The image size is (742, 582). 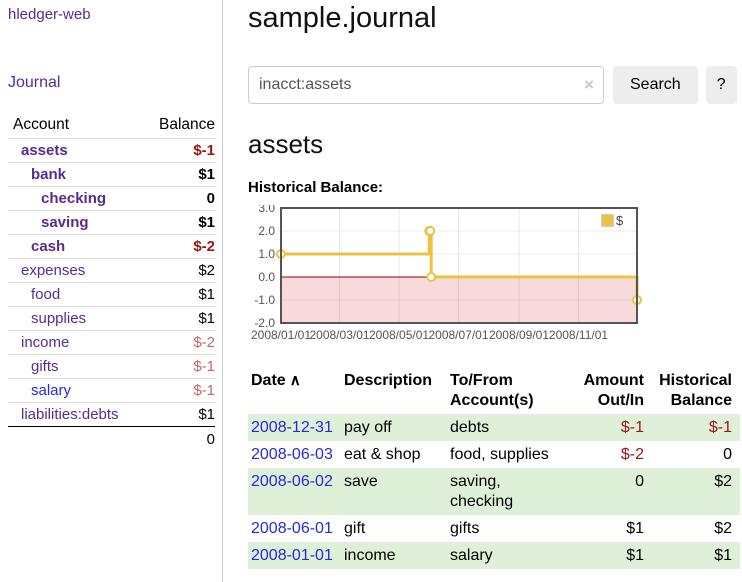 What do you see at coordinates (111, 270) in the screenshot?
I see `account-row: expenses $2` at bounding box center [111, 270].